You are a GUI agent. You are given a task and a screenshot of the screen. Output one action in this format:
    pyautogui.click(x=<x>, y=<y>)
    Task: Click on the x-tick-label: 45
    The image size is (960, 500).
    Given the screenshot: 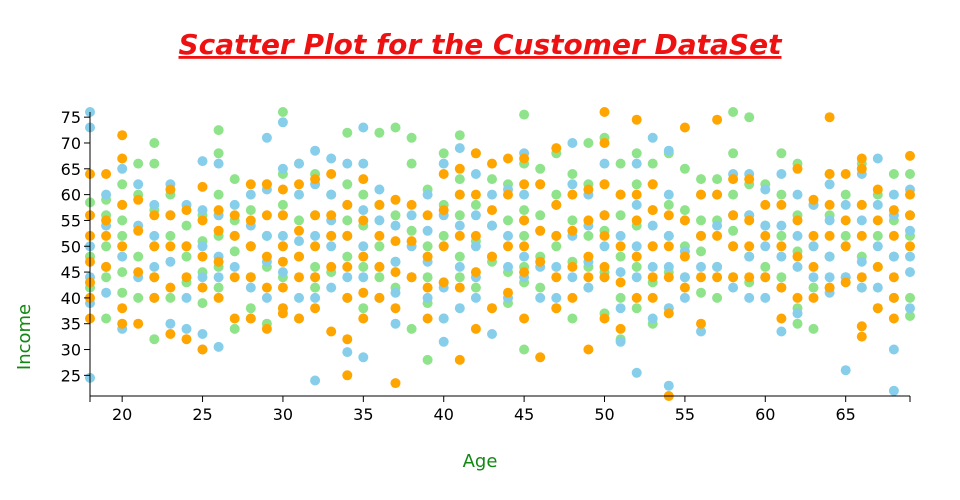 What is the action you would take?
    pyautogui.click(x=524, y=414)
    